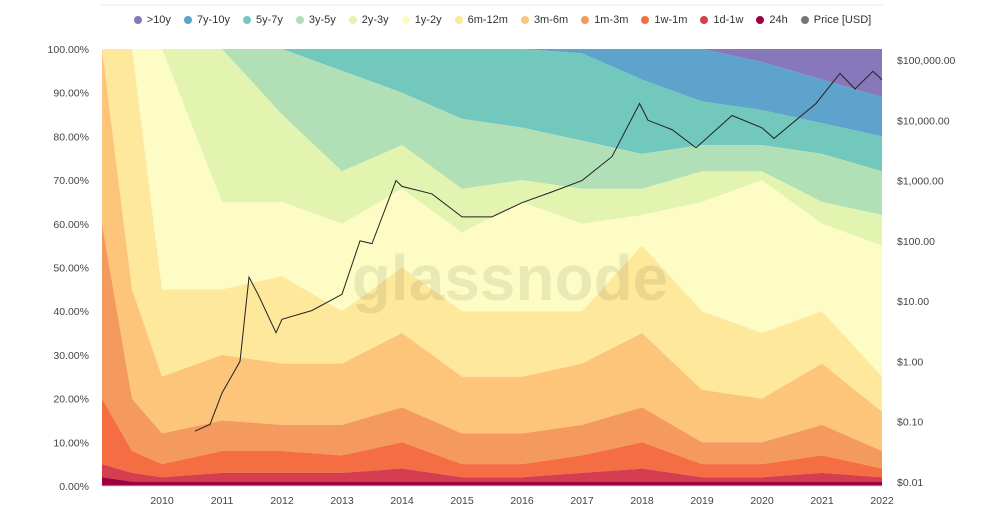 The width and height of the screenshot is (1005, 512). Describe the element at coordinates (492, 73) in the screenshot. I see `area-band->10y` at that location.